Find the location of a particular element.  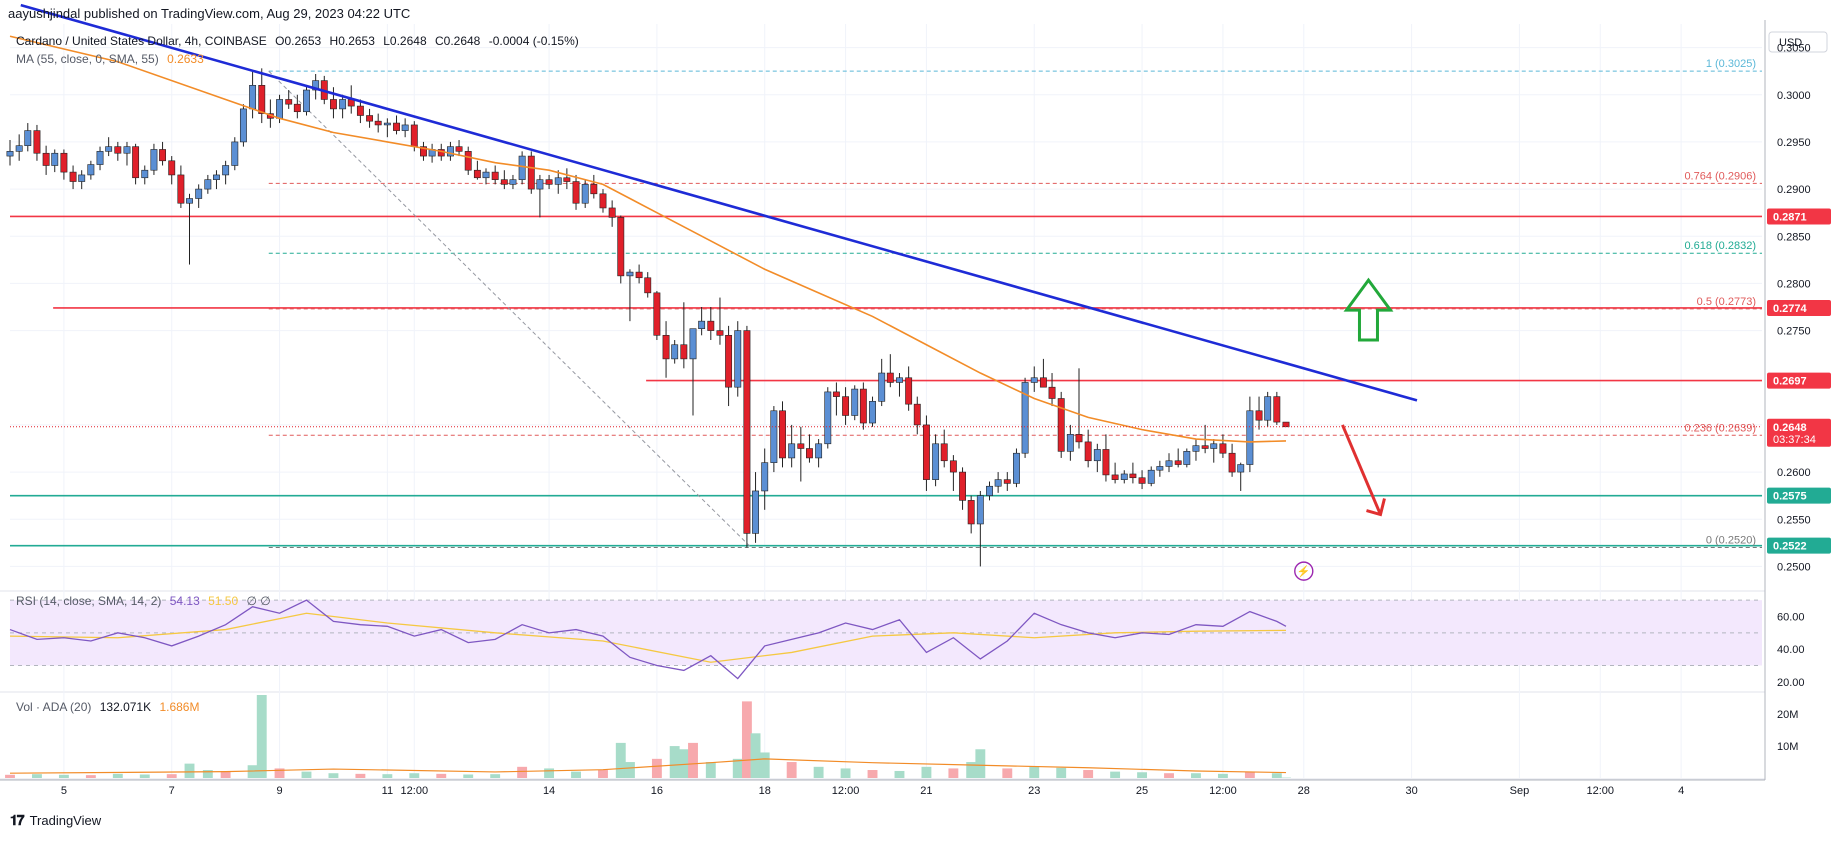

time-tick-label: 18 is located at coordinates (765, 791).